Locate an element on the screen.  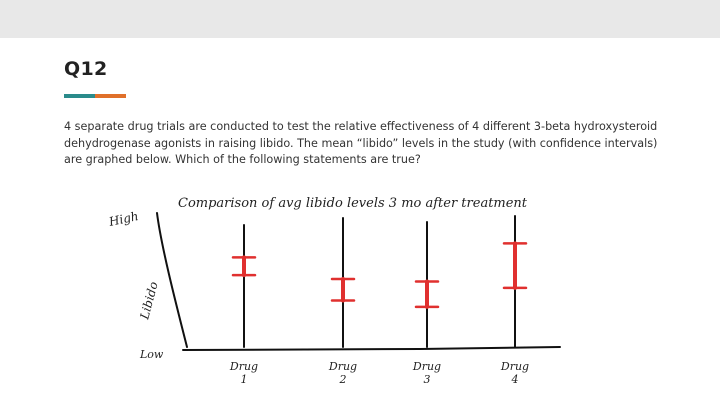
accent-bar-teal is located at coordinates (79, 96).